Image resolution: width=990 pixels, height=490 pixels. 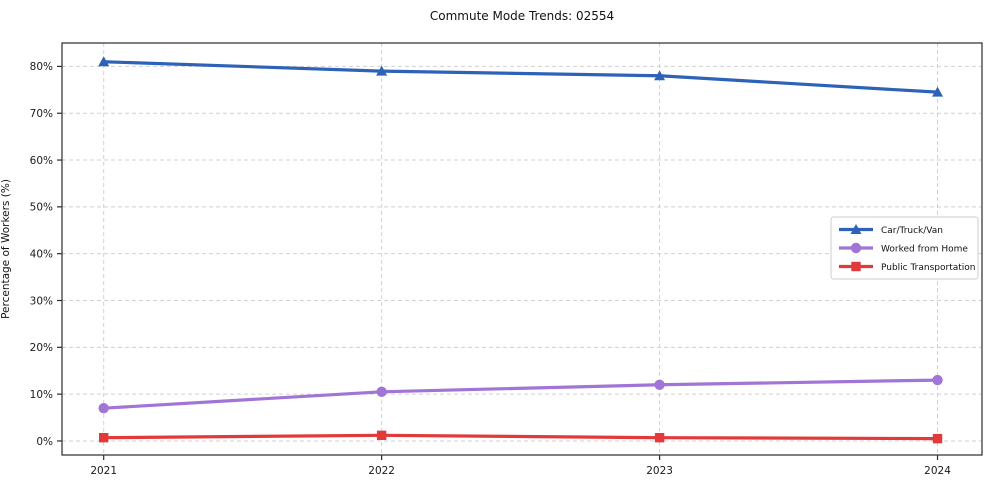 What do you see at coordinates (41, 67) in the screenshot?
I see `y-tick-label: 80%` at bounding box center [41, 67].